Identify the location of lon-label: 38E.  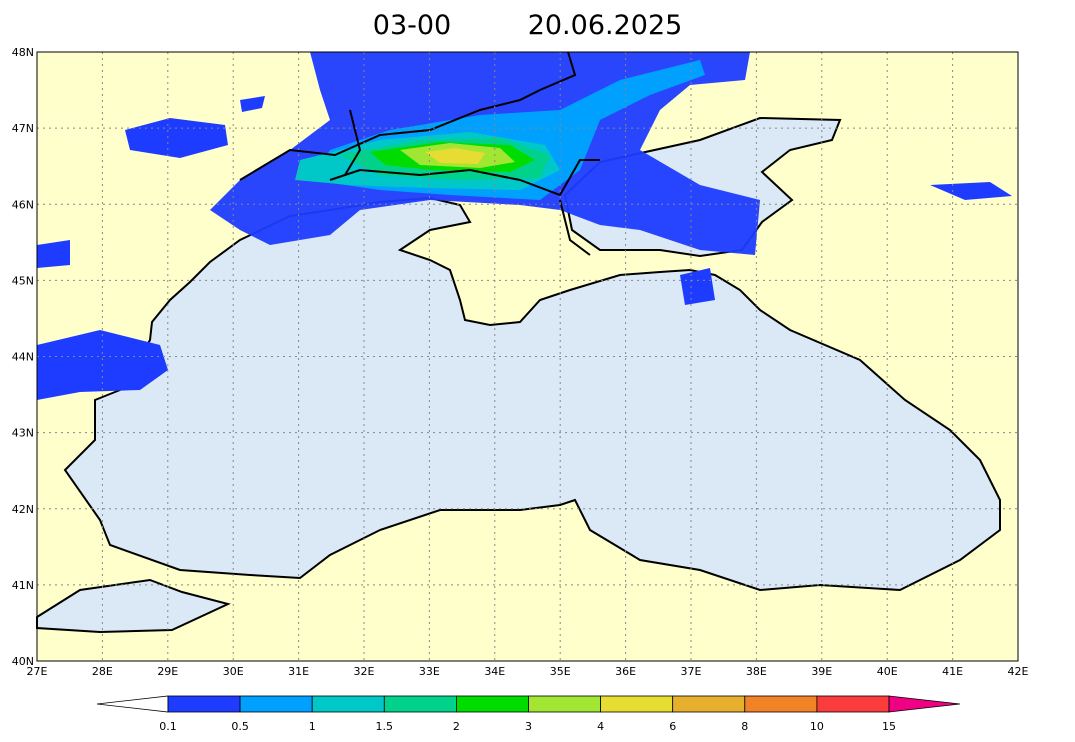
(756, 671).